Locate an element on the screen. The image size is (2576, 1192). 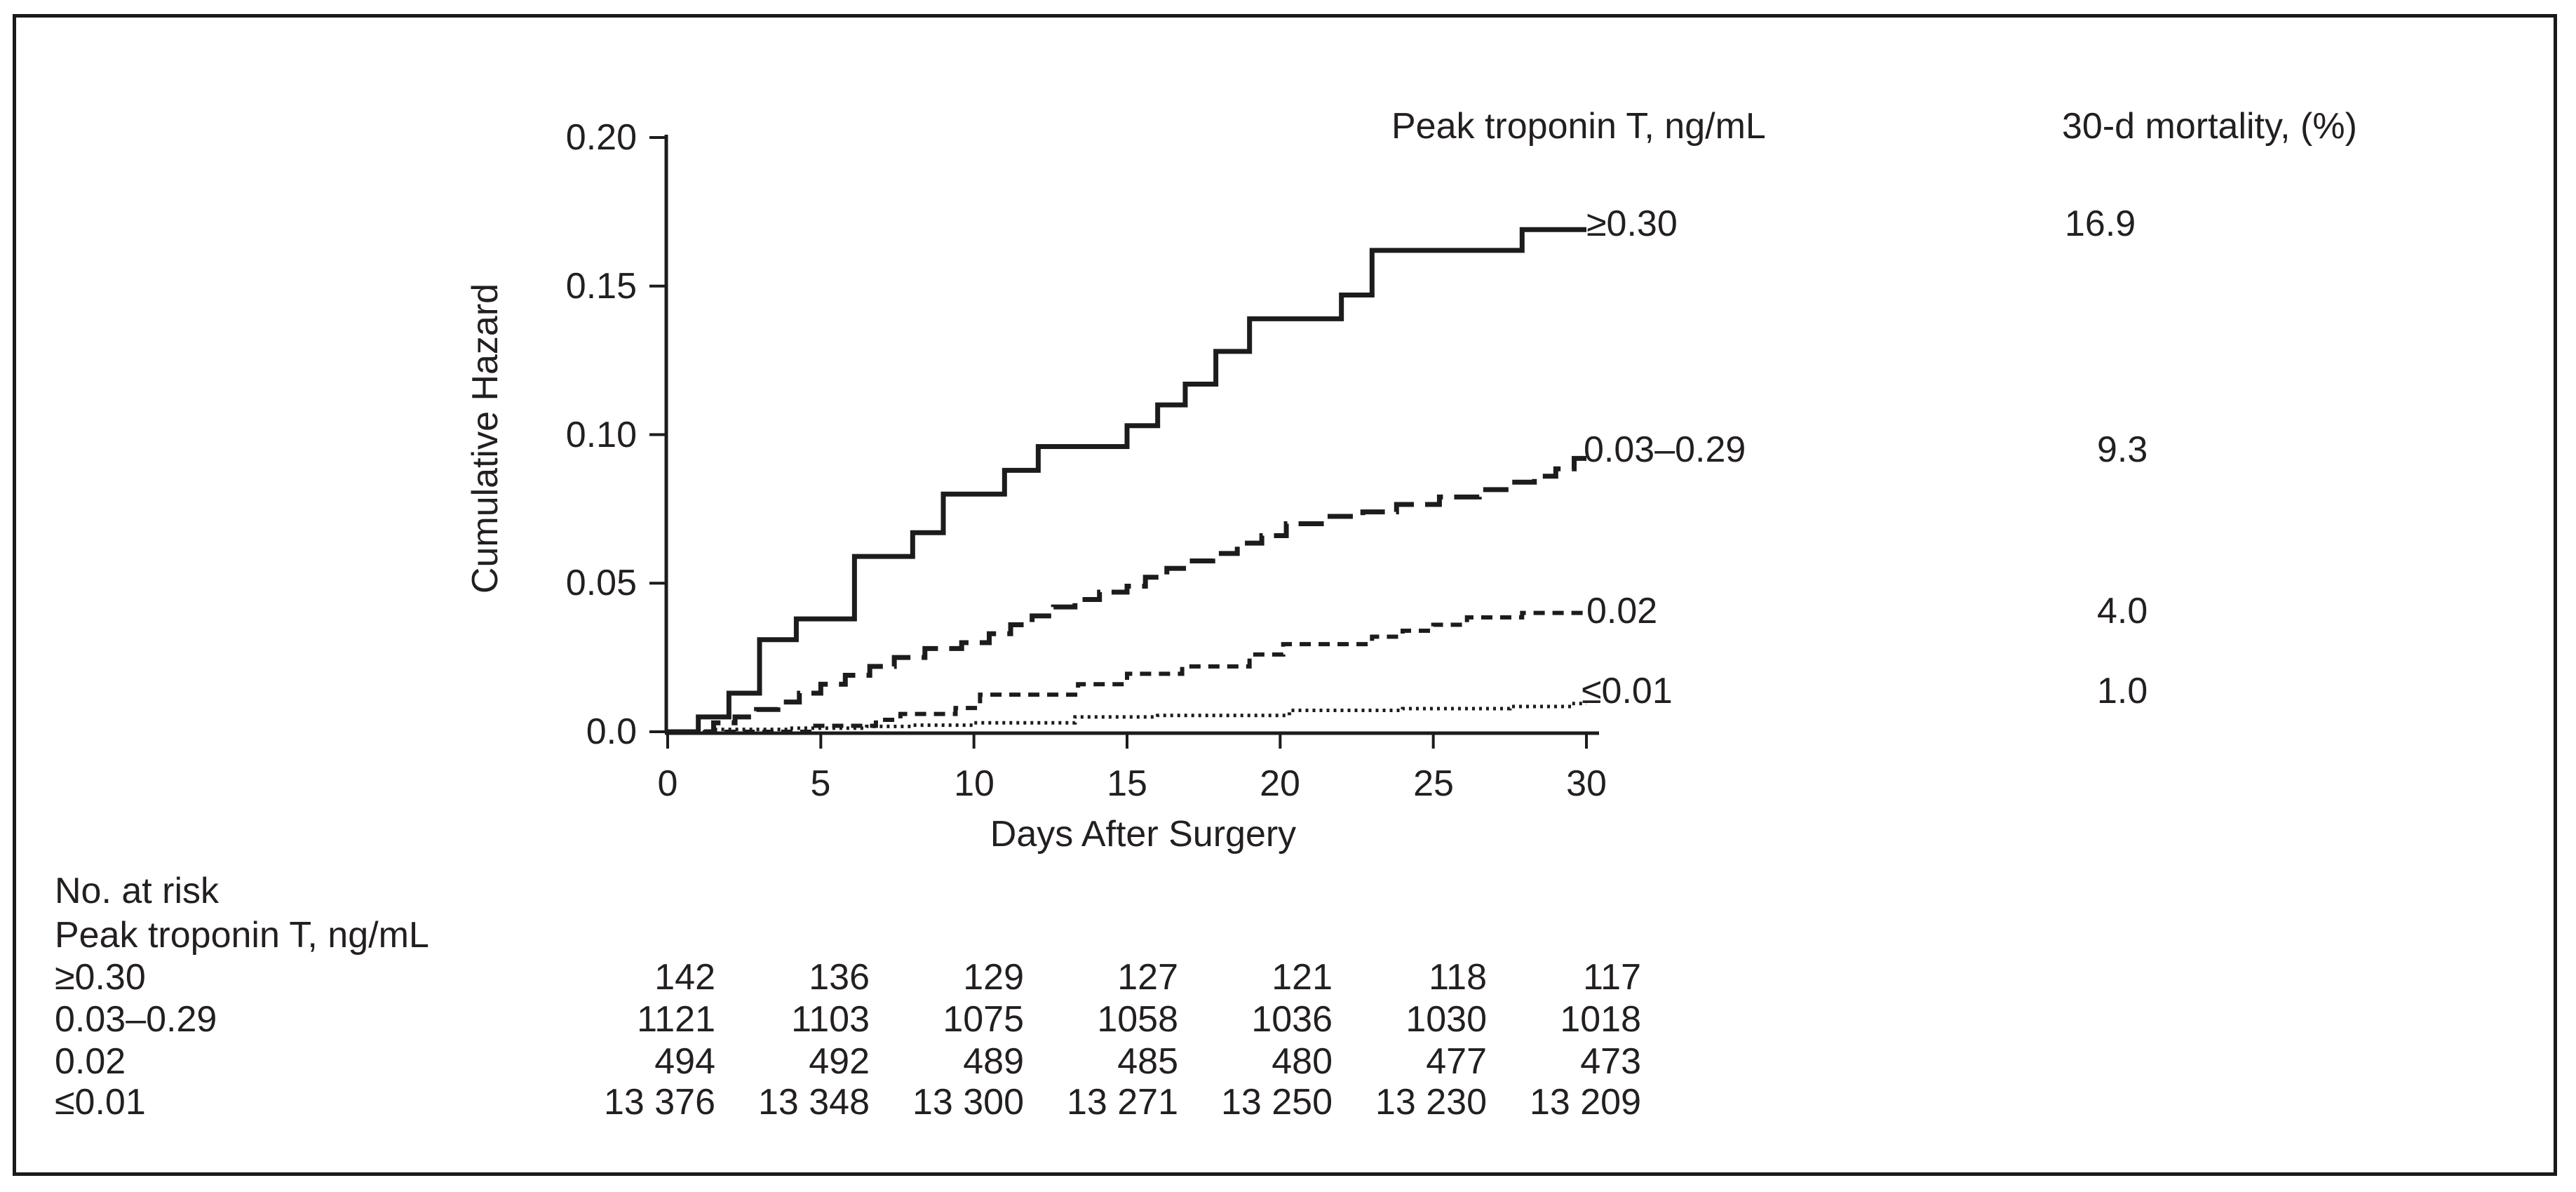
x-tick-label: 5 is located at coordinates (820, 784).